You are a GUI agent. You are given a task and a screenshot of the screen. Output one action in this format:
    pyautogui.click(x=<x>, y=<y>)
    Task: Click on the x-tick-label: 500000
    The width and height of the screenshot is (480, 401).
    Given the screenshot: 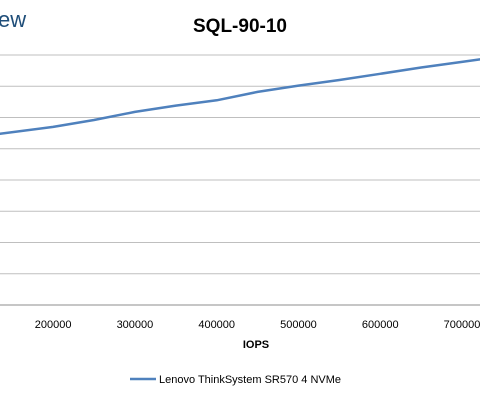 What is the action you would take?
    pyautogui.click(x=298, y=325)
    